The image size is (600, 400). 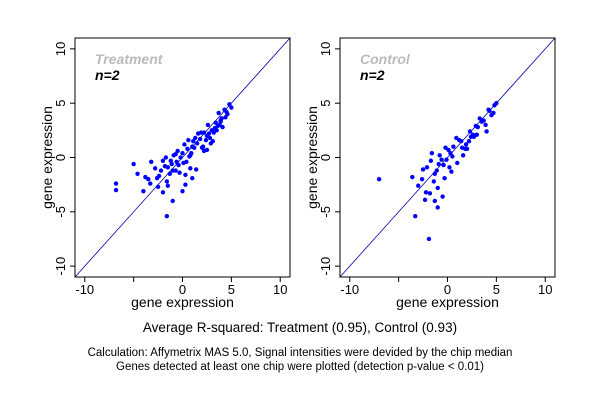 What do you see at coordinates (182, 302) in the screenshot?
I see `x-axis-label: gene expression` at bounding box center [182, 302].